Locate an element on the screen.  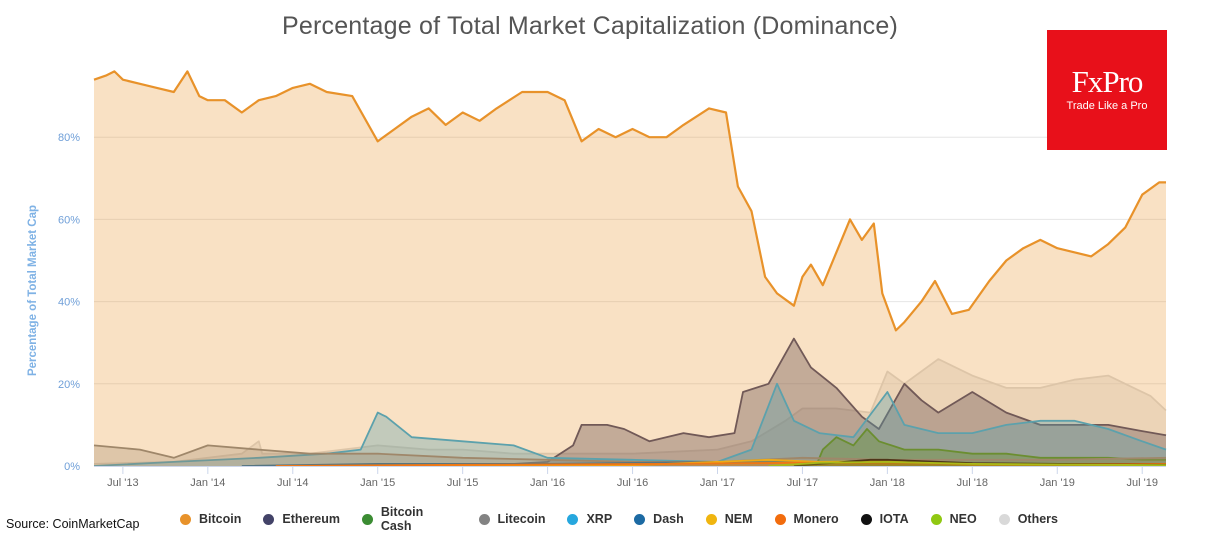
line-bitcoin-cash is located at coordinates (990, 447).